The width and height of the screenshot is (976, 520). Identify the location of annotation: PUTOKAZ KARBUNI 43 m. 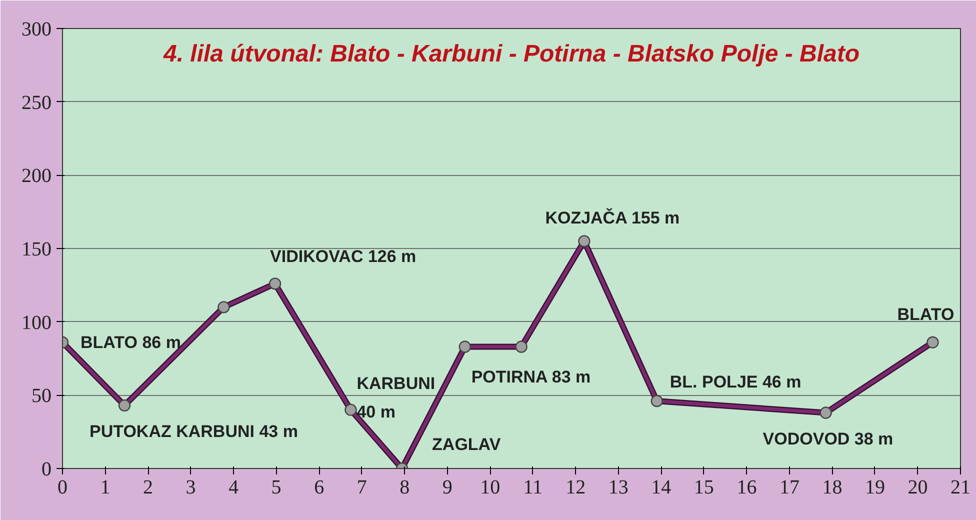
(194, 431).